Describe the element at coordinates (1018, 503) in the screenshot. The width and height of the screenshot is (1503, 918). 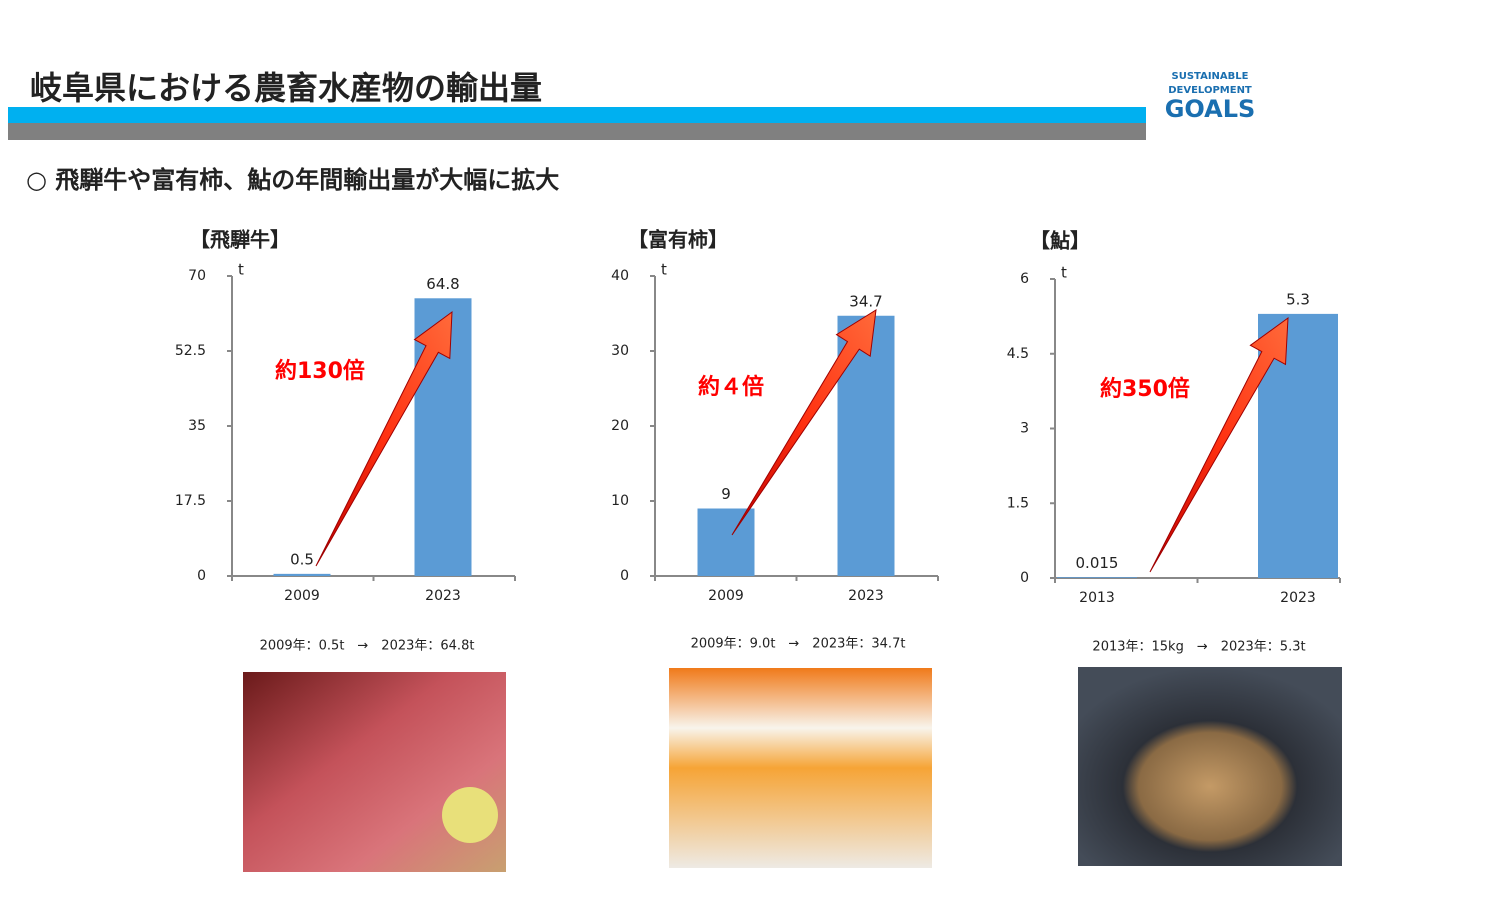
I see `y-tick-label: 1.5` at that location.